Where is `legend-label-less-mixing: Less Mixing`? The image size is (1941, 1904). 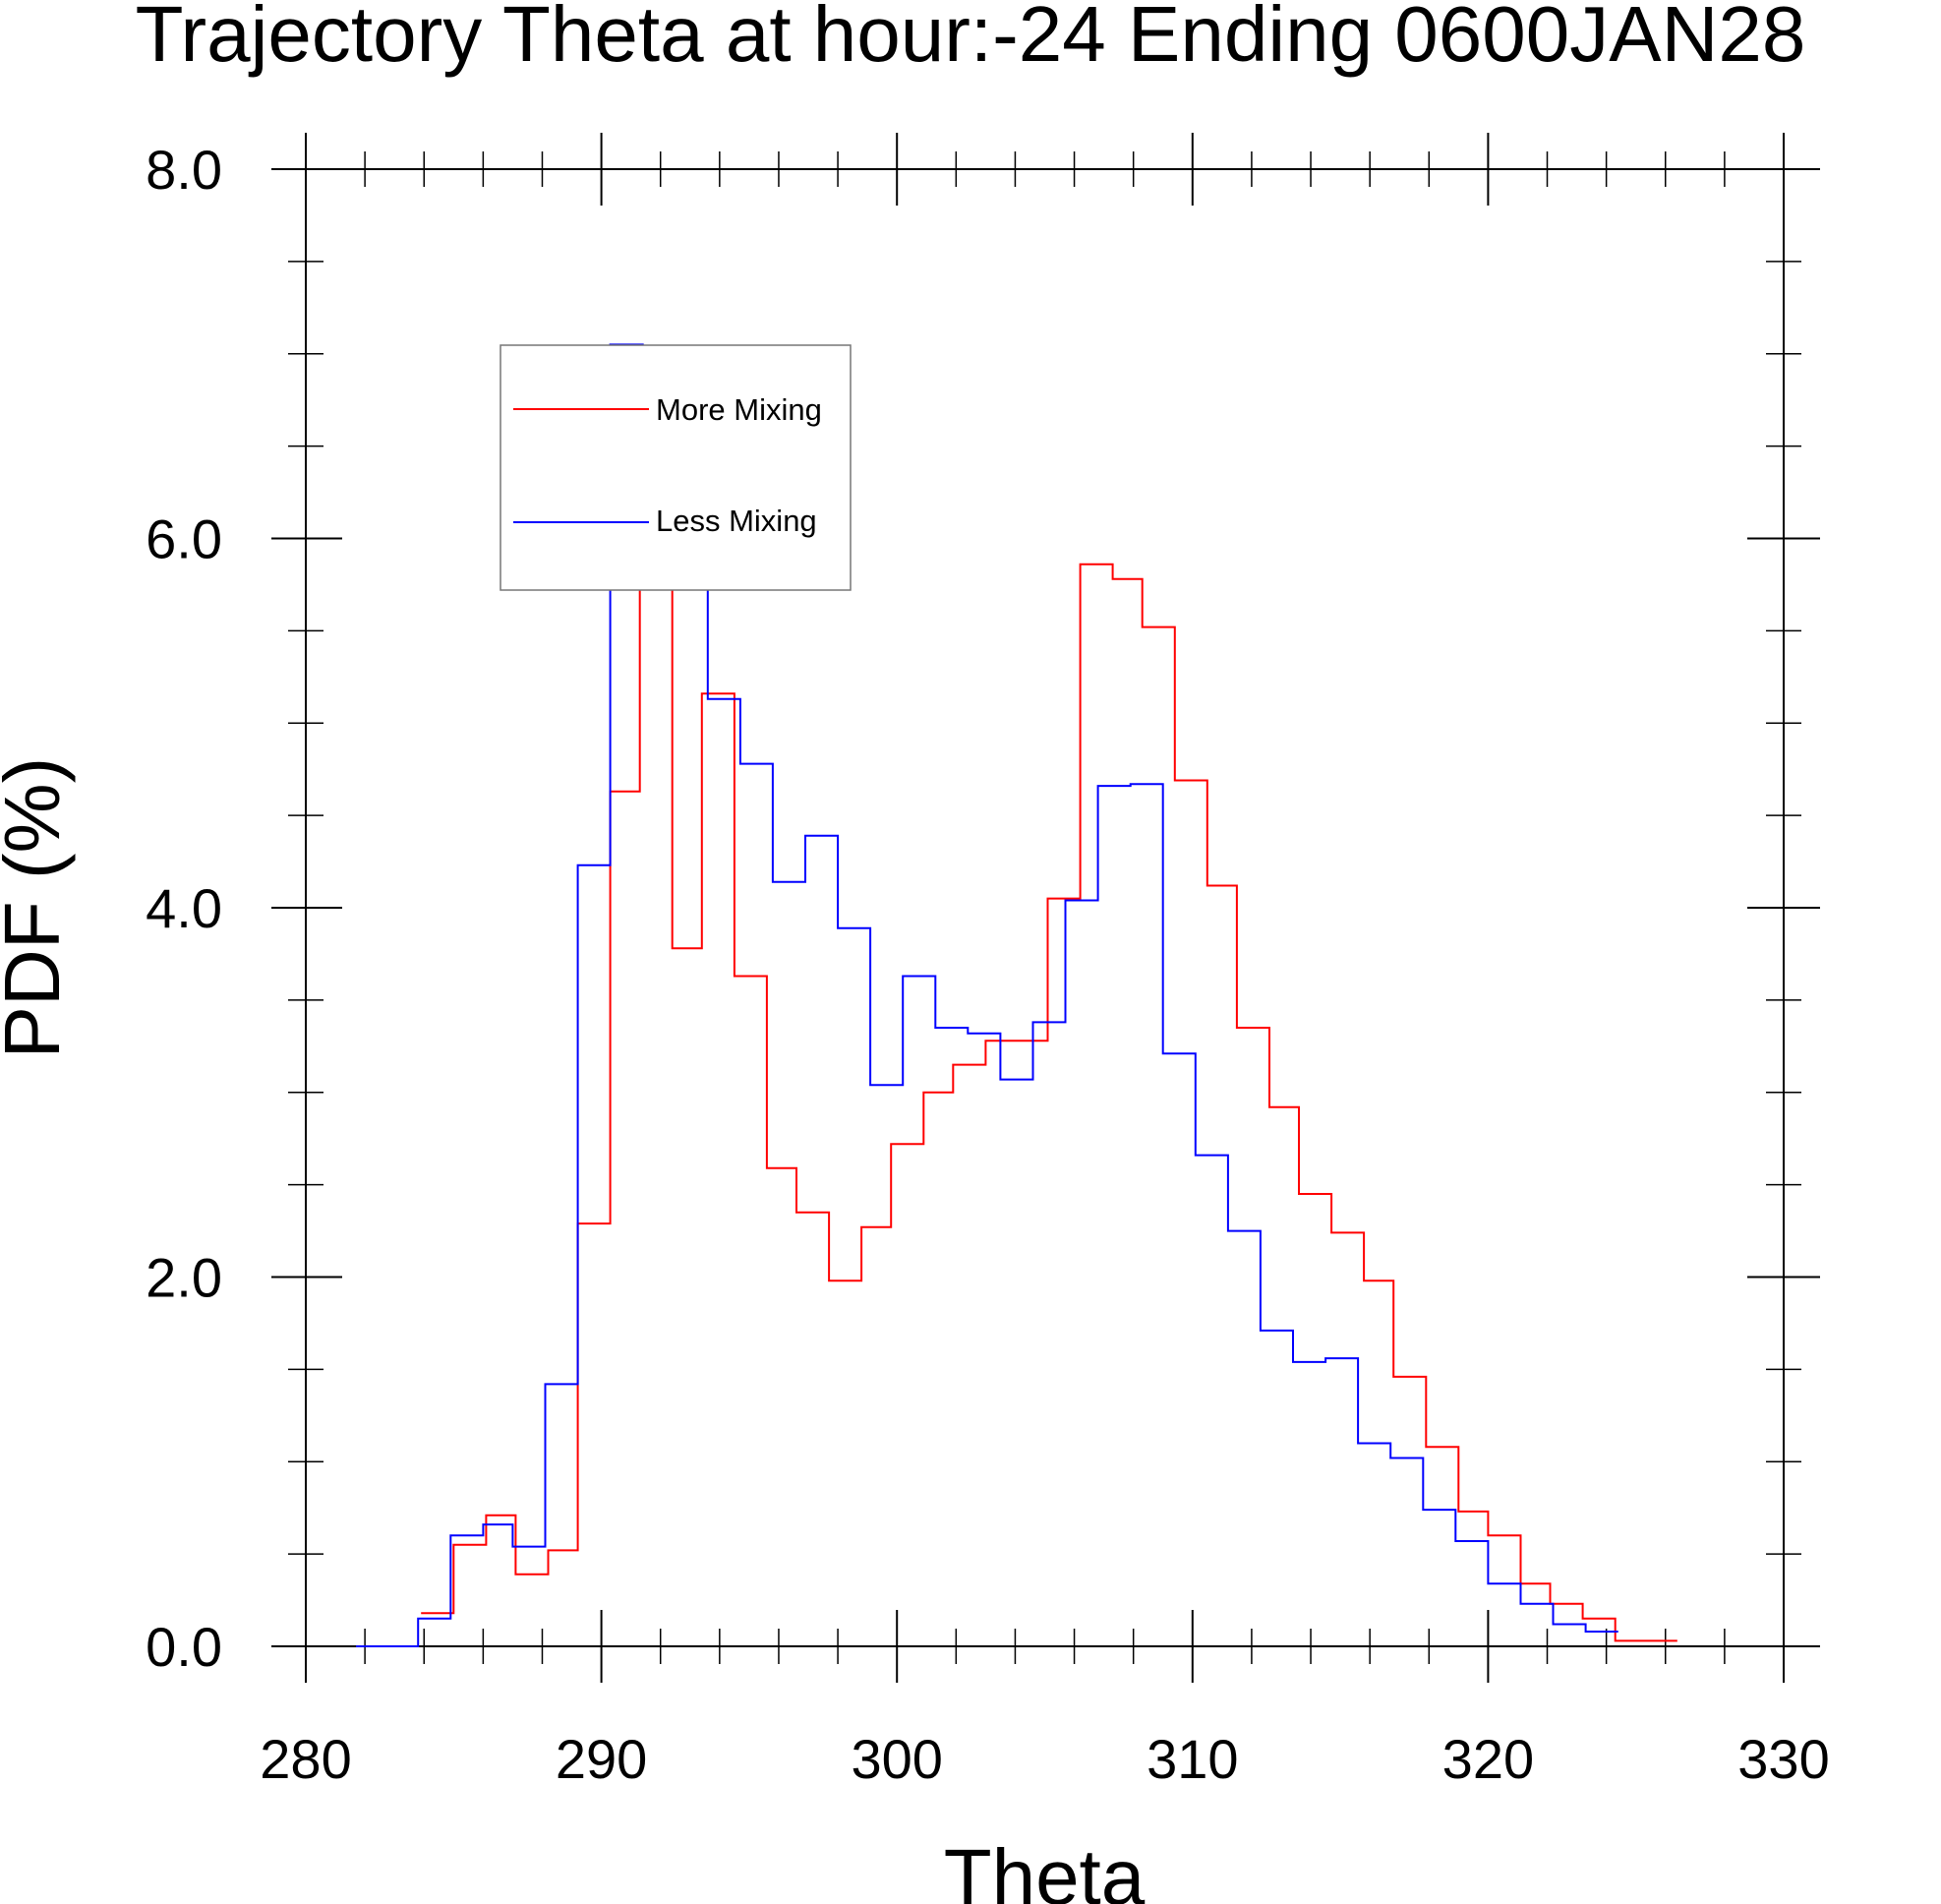 legend-label-less-mixing: Less Mixing is located at coordinates (736, 521).